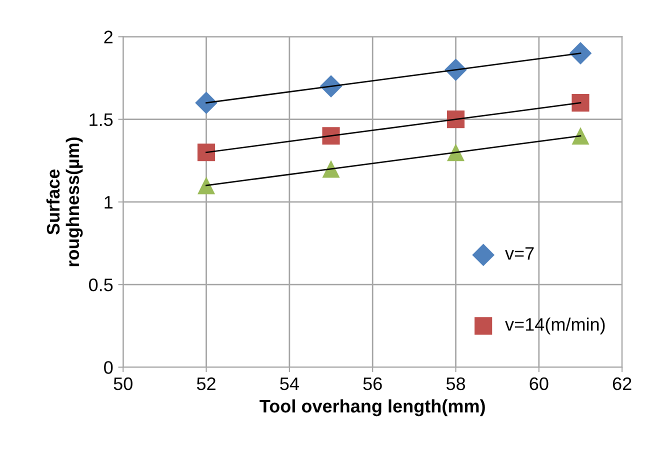  What do you see at coordinates (123, 383) in the screenshot?
I see `x-tick-label: 50` at bounding box center [123, 383].